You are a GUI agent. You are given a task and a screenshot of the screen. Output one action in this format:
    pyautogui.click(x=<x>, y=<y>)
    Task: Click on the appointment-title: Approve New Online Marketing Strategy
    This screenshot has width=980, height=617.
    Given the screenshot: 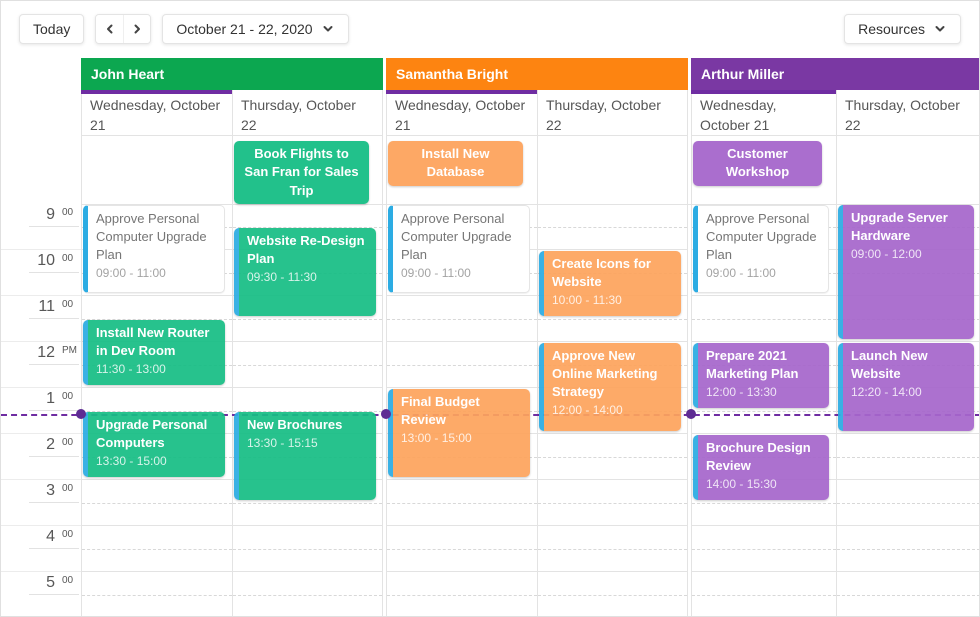 What is the action you would take?
    pyautogui.click(x=605, y=373)
    